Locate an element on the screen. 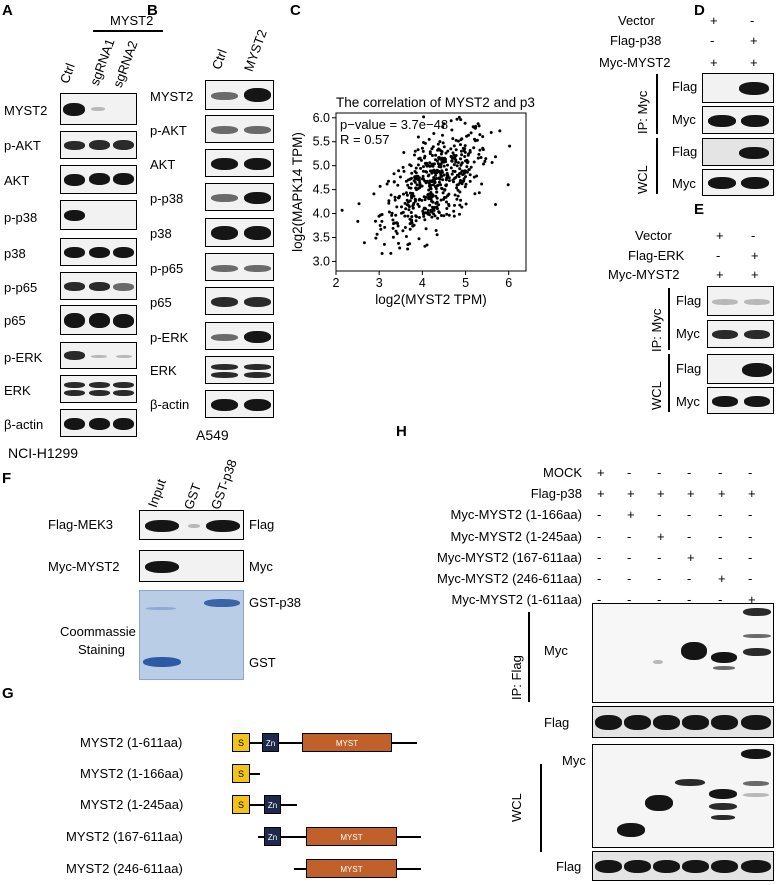 This screenshot has width=777, height=885. chart-x-tick-label: 3 is located at coordinates (379, 283).